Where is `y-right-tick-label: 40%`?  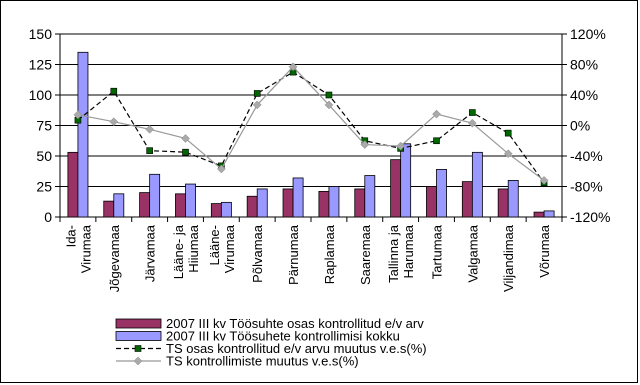
y-right-tick-label: 40% is located at coordinates (584, 95).